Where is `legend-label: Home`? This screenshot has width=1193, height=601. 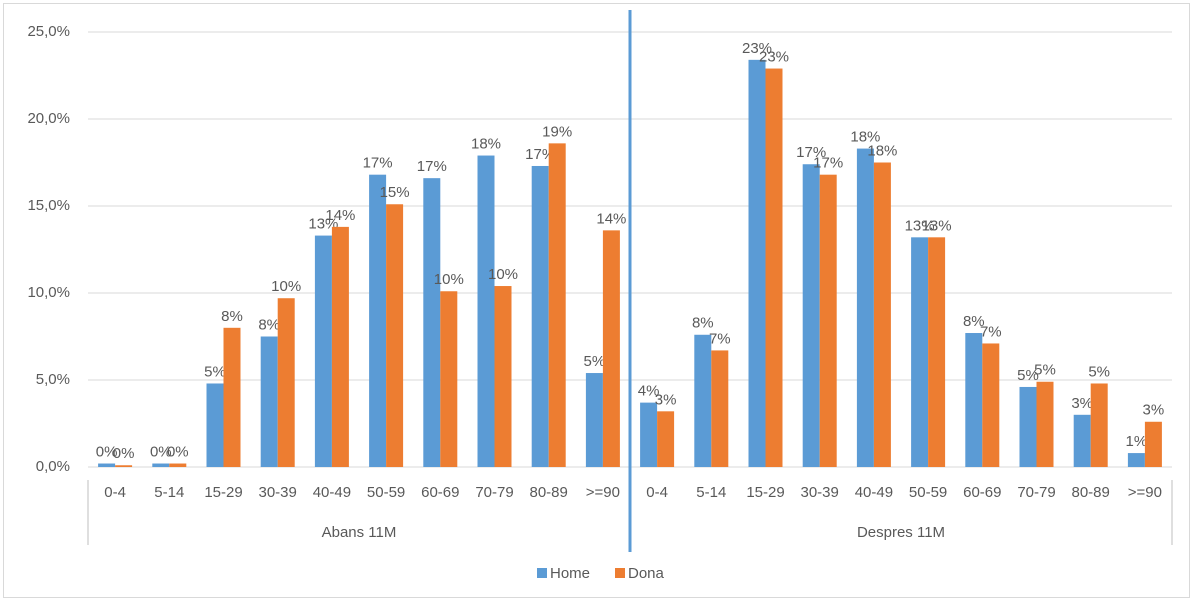 legend-label: Home is located at coordinates (570, 573).